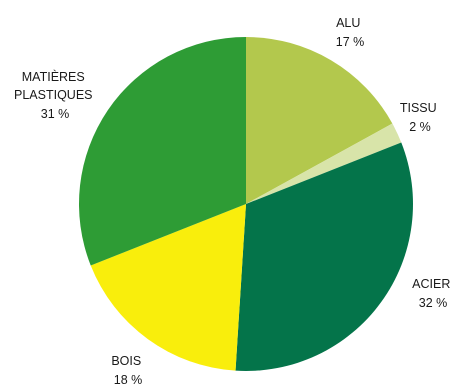  What do you see at coordinates (127, 369) in the screenshot?
I see `label-bois: BOIS 18 %` at bounding box center [127, 369].